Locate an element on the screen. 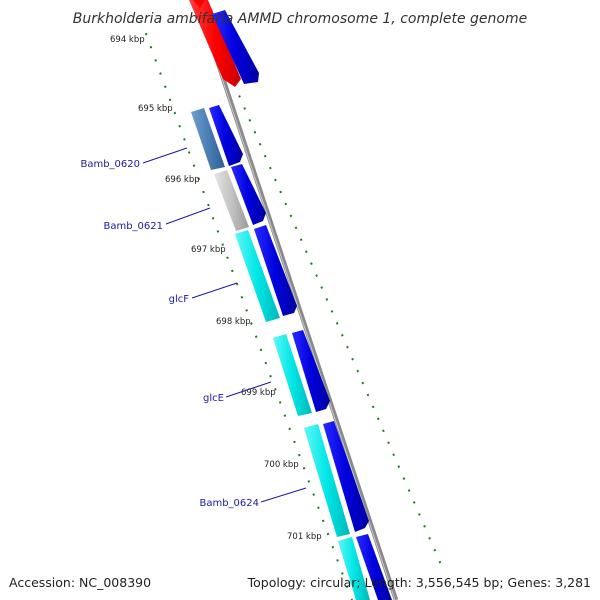 The height and width of the screenshot is (600, 600). leader-glce is located at coordinates (248, 389).